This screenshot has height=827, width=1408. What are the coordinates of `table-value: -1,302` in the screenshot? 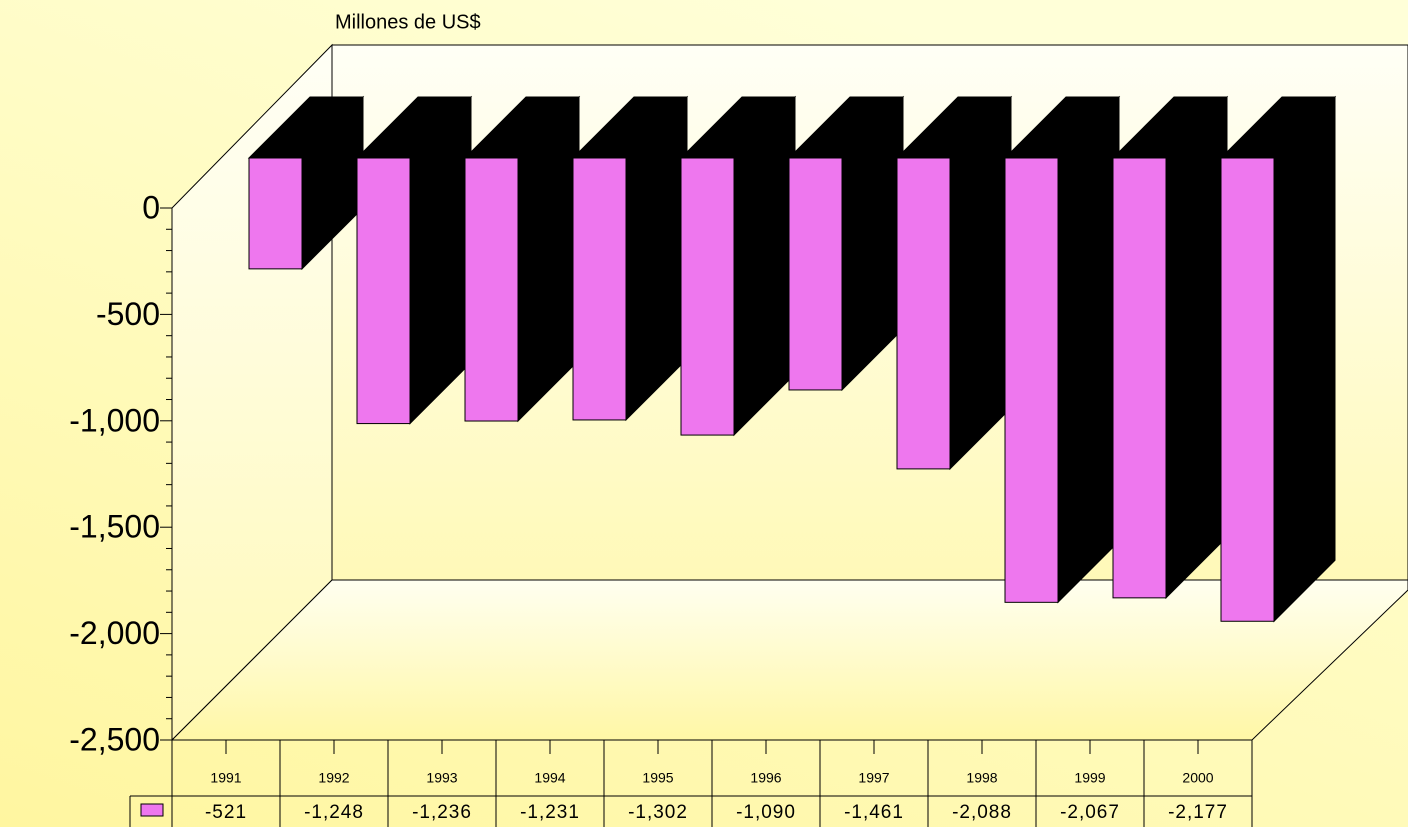 It's located at (658, 812).